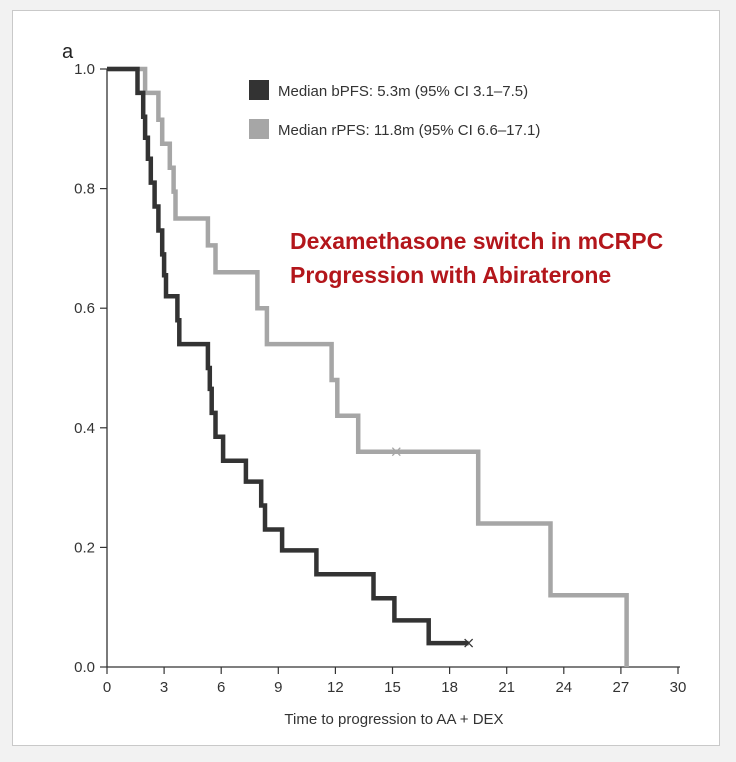  What do you see at coordinates (84, 308) in the screenshot?
I see `y-tick-label: 0.6` at bounding box center [84, 308].